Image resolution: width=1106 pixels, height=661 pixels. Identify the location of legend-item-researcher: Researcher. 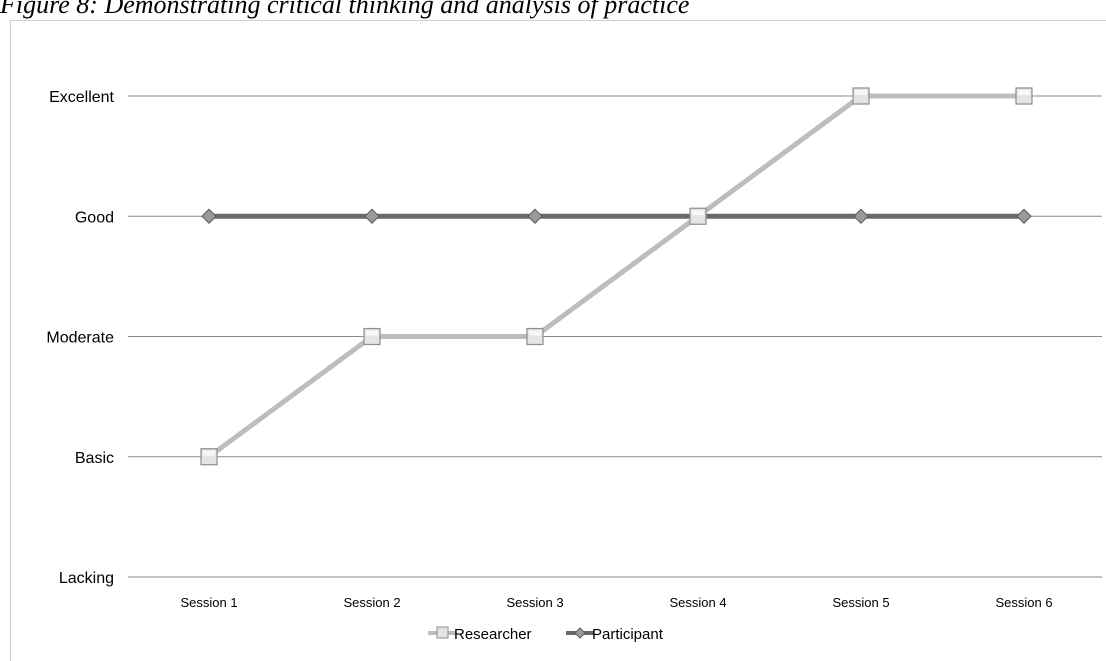
(480, 634).